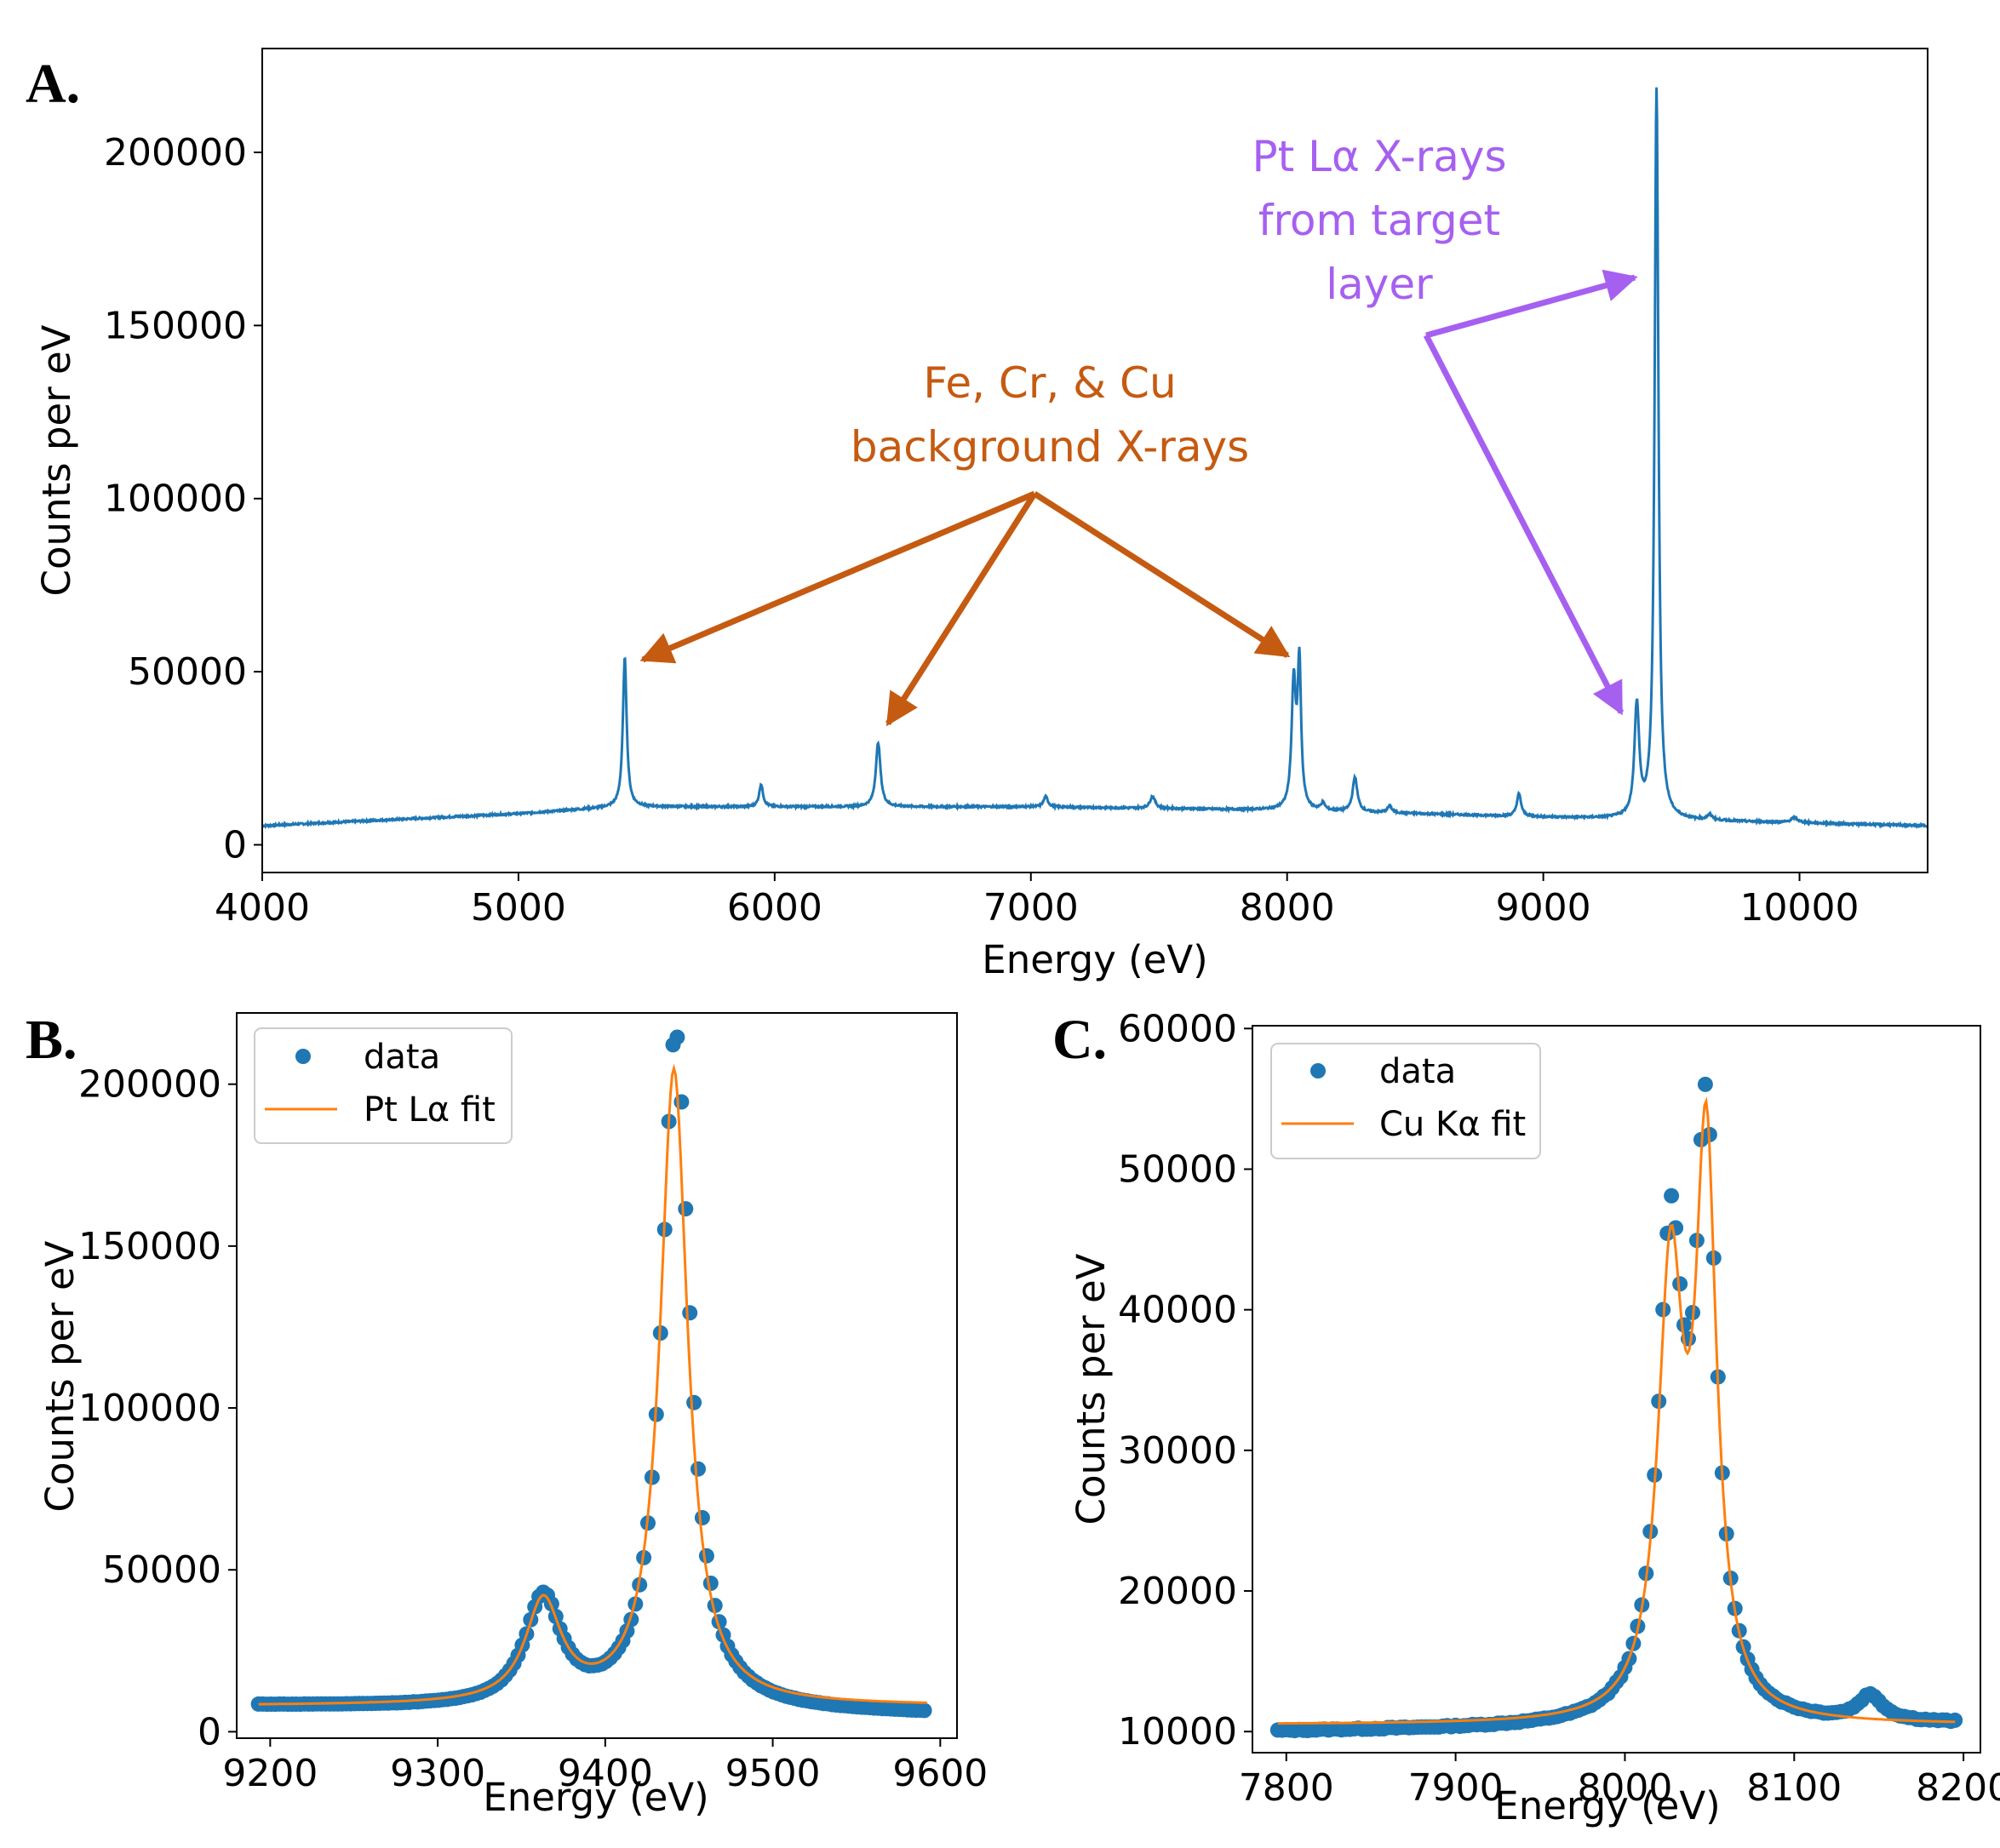 The width and height of the screenshot is (2000, 1848). I want to click on panel-b-legend-data-marker, so click(303, 1056).